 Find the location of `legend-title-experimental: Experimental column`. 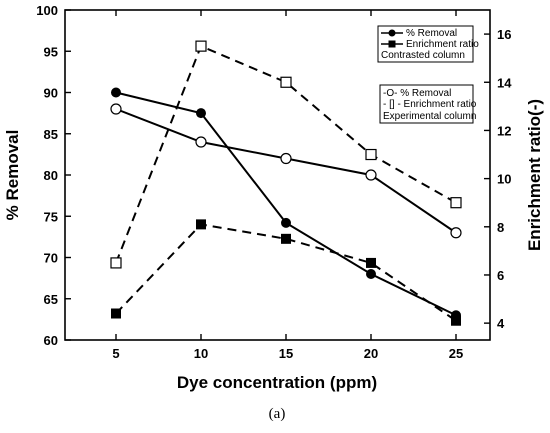

legend-title-experimental: Experimental column is located at coordinates (429, 116).